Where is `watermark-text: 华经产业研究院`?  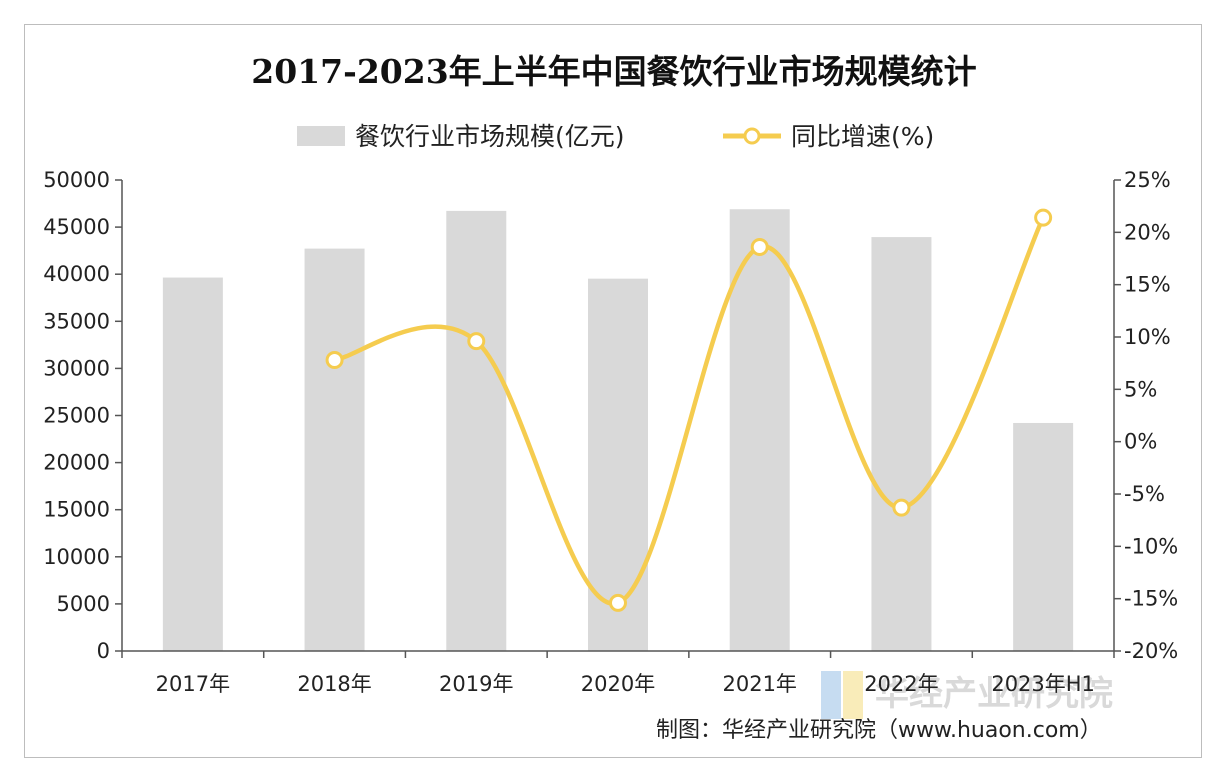 watermark-text: 华经产业研究院 is located at coordinates (994, 694).